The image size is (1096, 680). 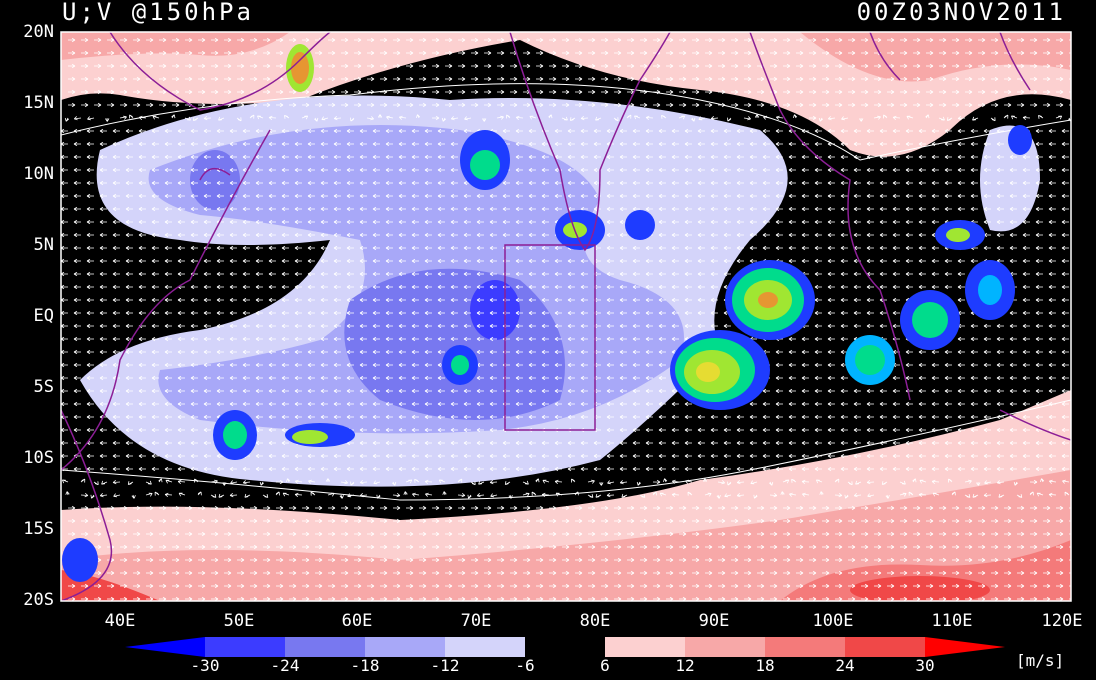 What do you see at coordinates (165, 647) in the screenshot?
I see `colorbar-min-arrow` at bounding box center [165, 647].